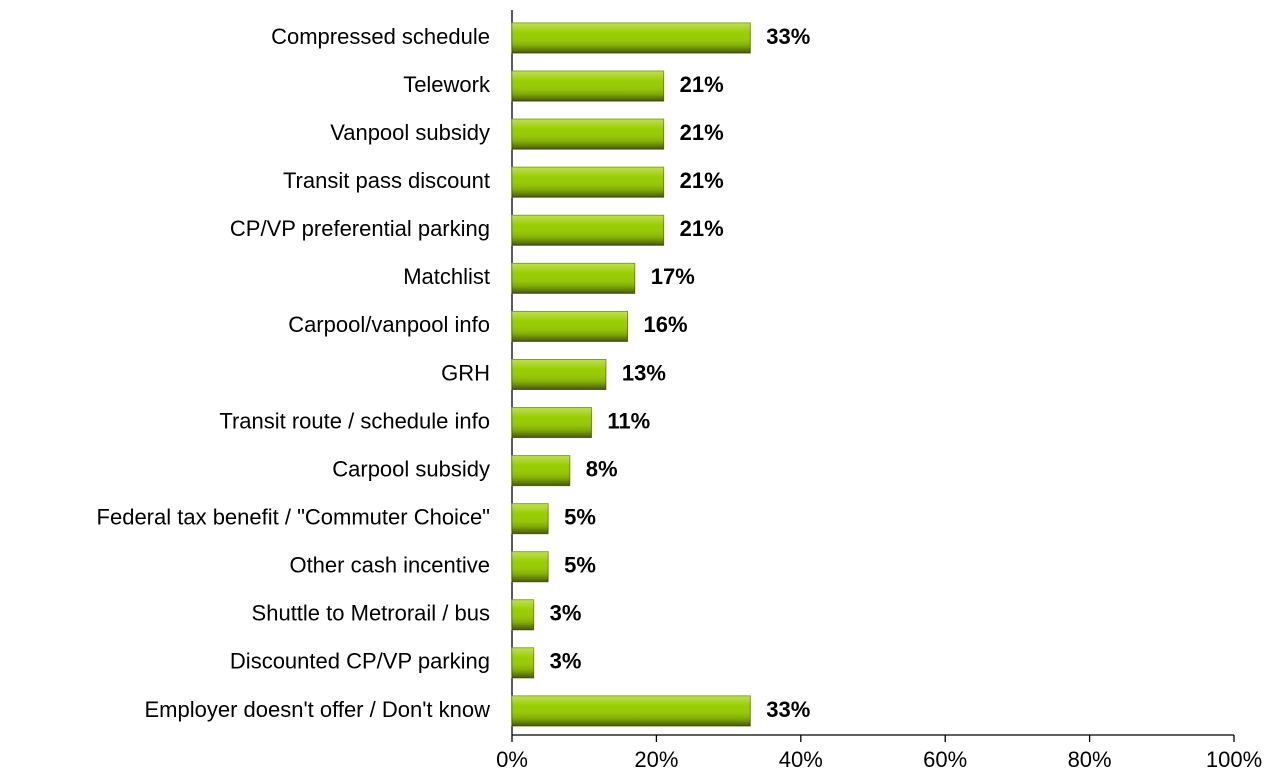 The image size is (1278, 777). Describe the element at coordinates (380, 36) in the screenshot. I see `y-tick-label: Compressed schedule` at that location.